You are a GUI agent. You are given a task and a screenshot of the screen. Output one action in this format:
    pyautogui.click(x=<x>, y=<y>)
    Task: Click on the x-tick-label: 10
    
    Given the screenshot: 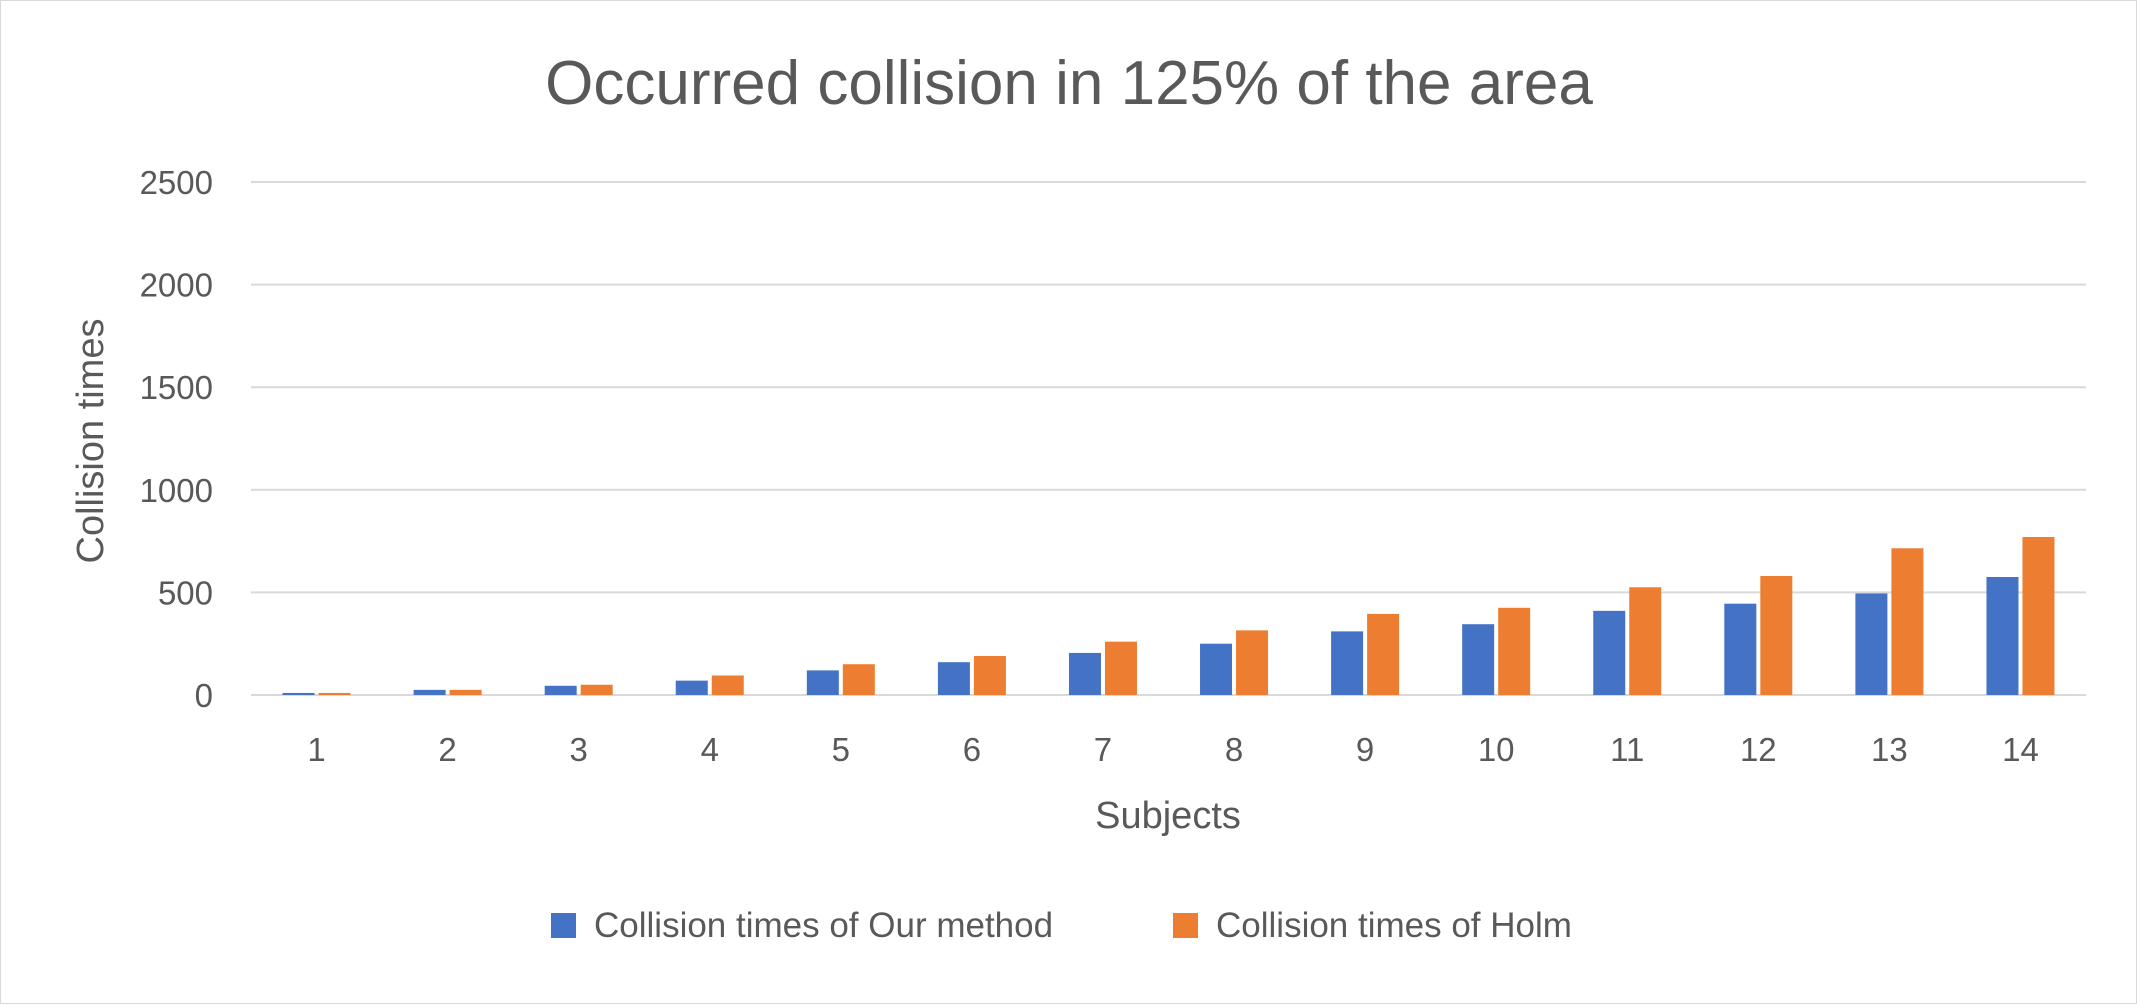 What is the action you would take?
    pyautogui.click(x=1496, y=749)
    